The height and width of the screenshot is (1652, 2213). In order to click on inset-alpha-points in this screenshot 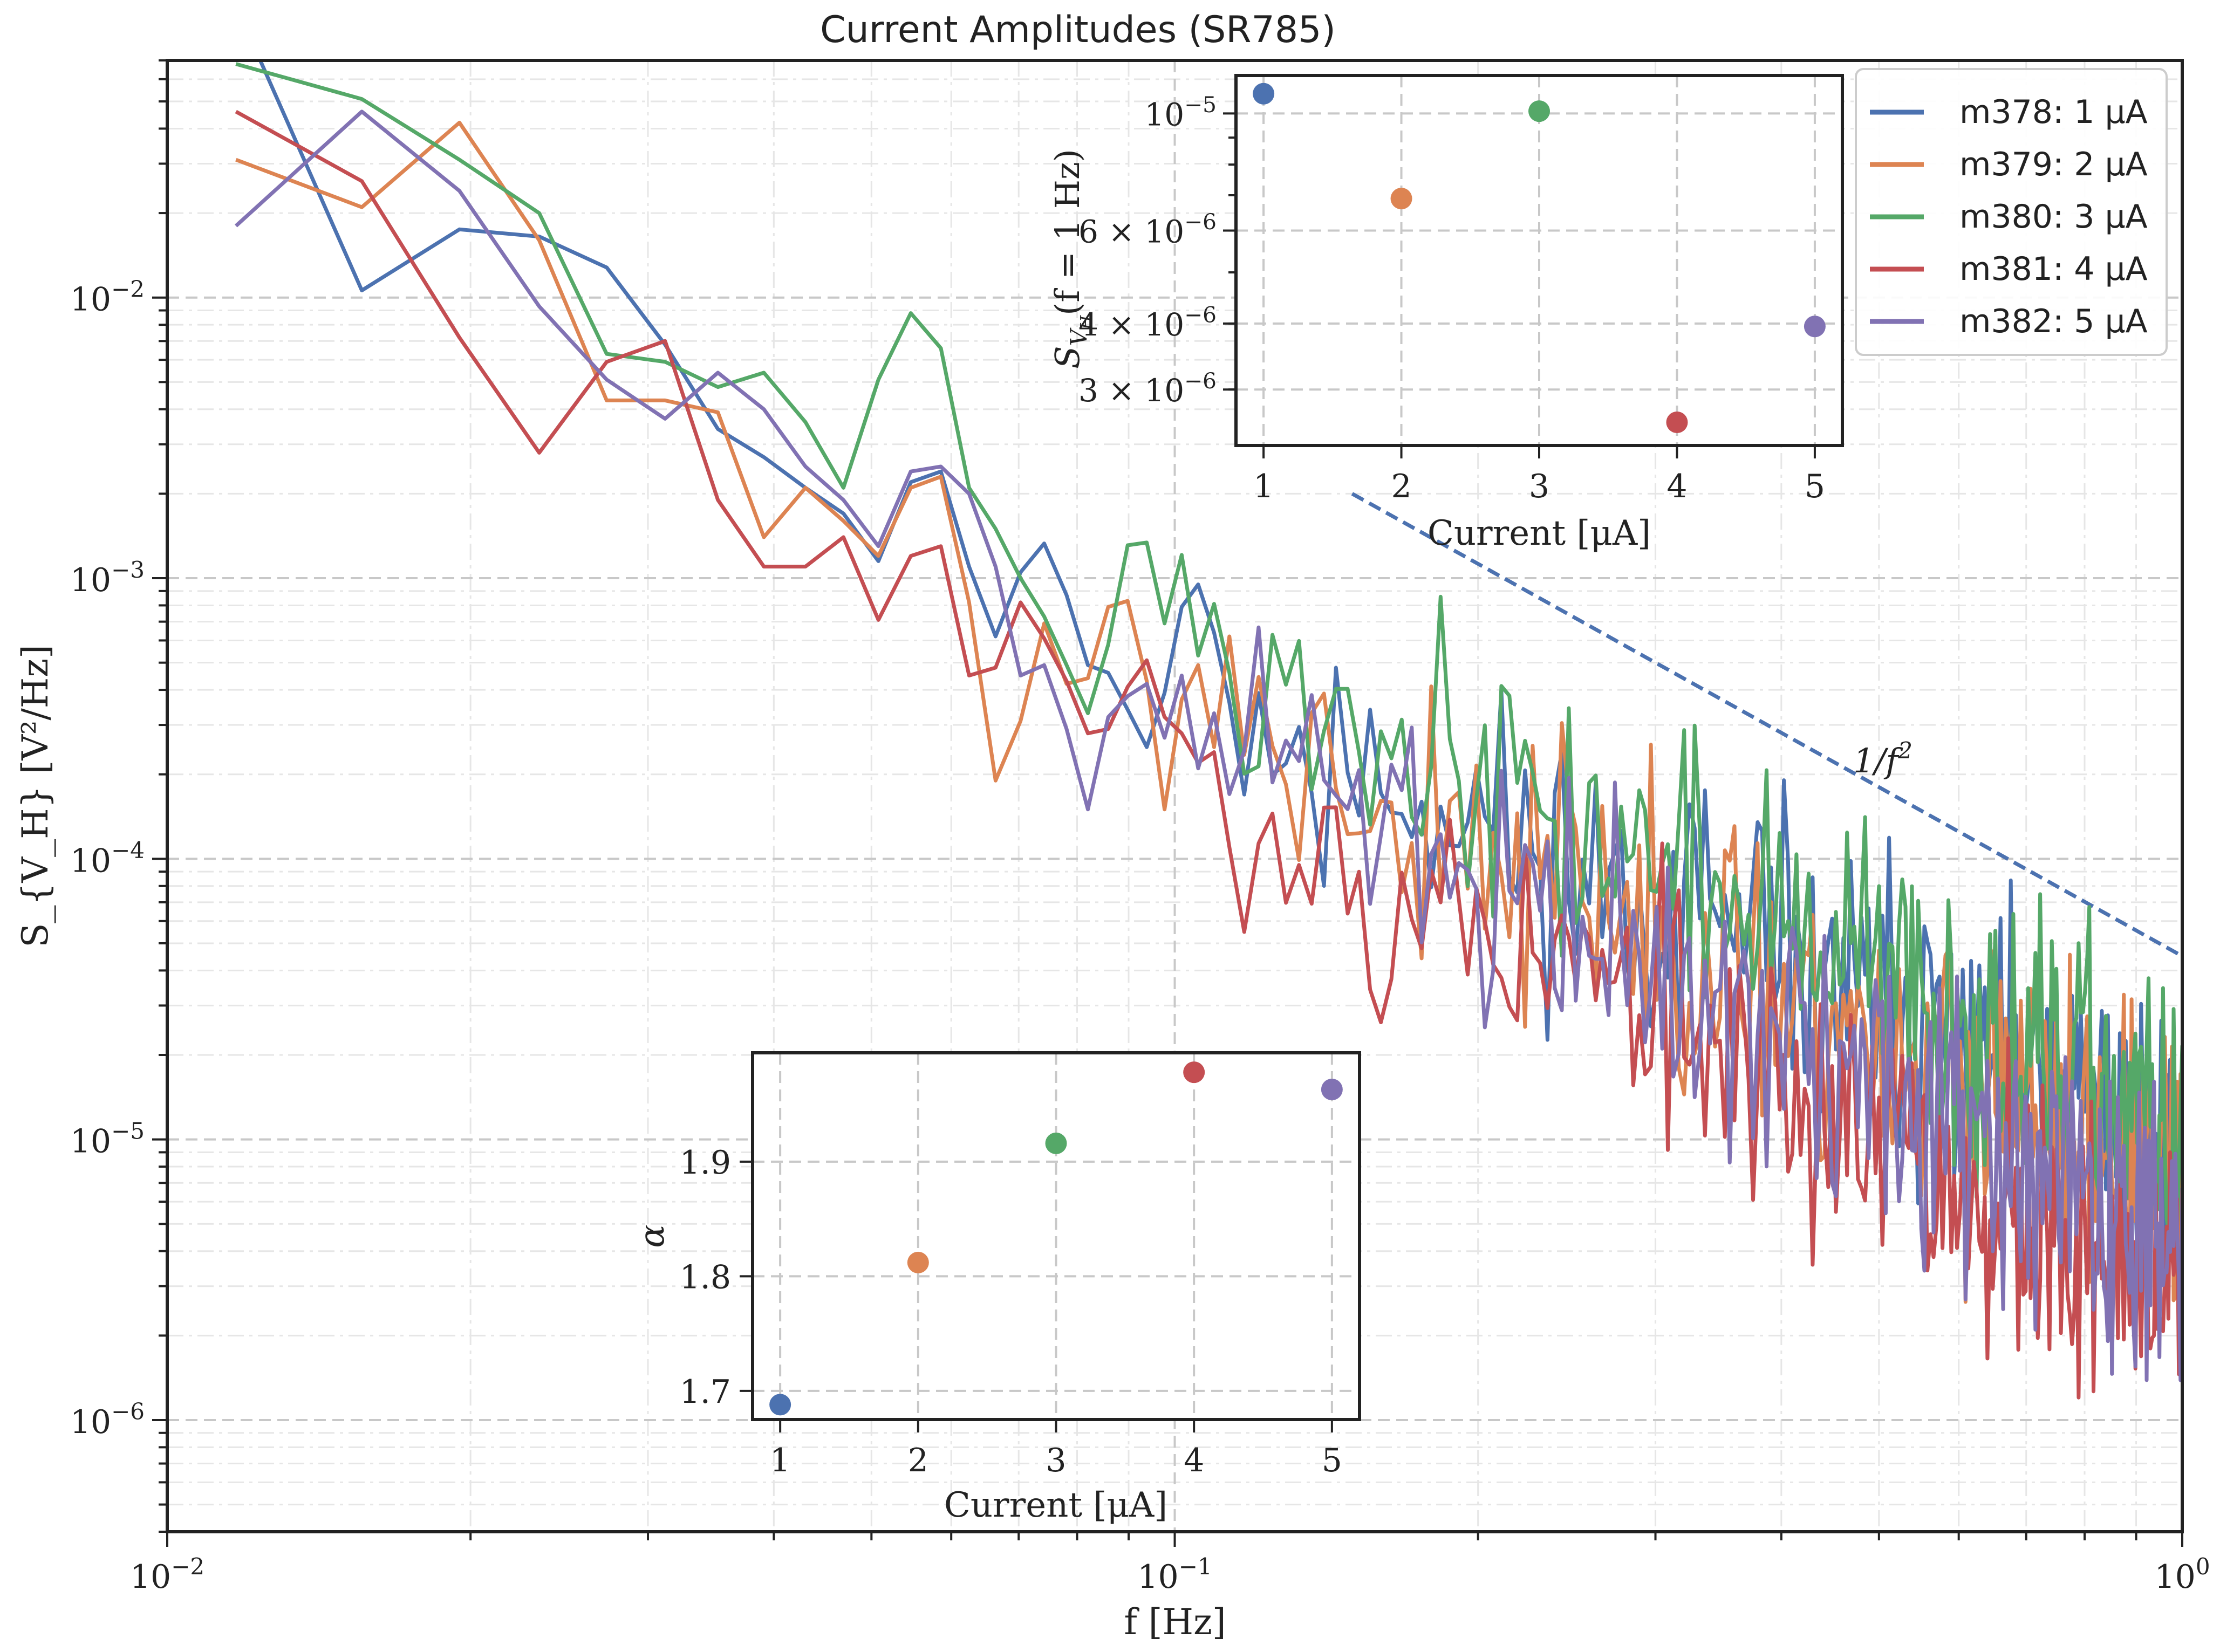, I will do `click(1056, 1238)`.